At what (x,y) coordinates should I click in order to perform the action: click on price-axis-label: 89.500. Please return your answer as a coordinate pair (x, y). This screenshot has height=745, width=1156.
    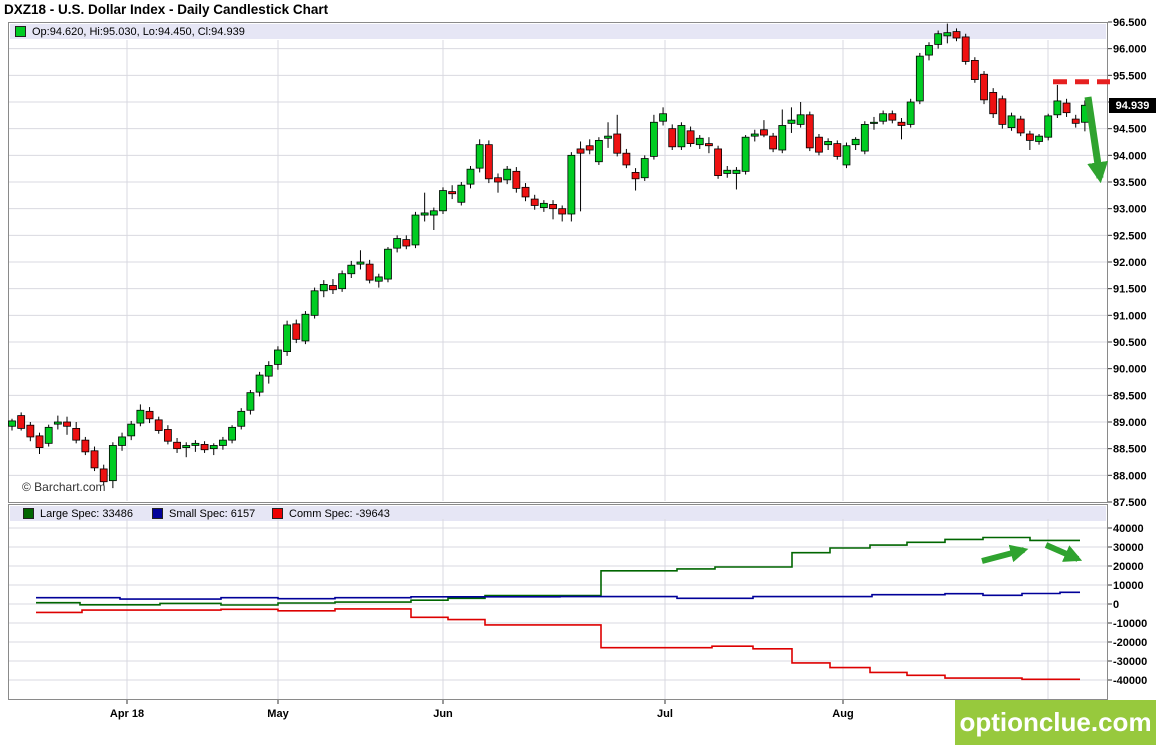
    Looking at the image, I should click on (1130, 396).